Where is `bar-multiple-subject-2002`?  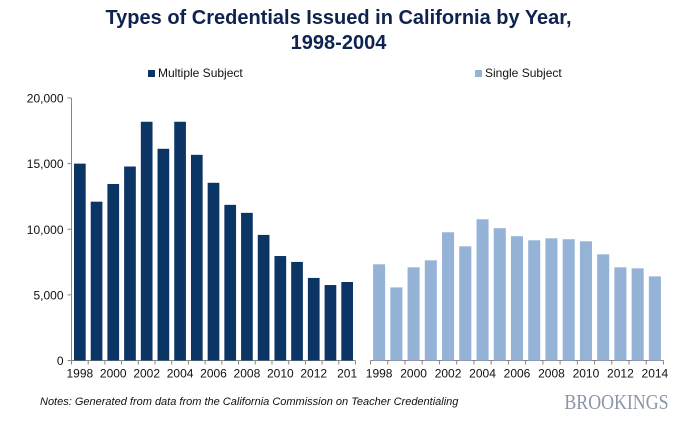 bar-multiple-subject-2002 is located at coordinates (146, 241).